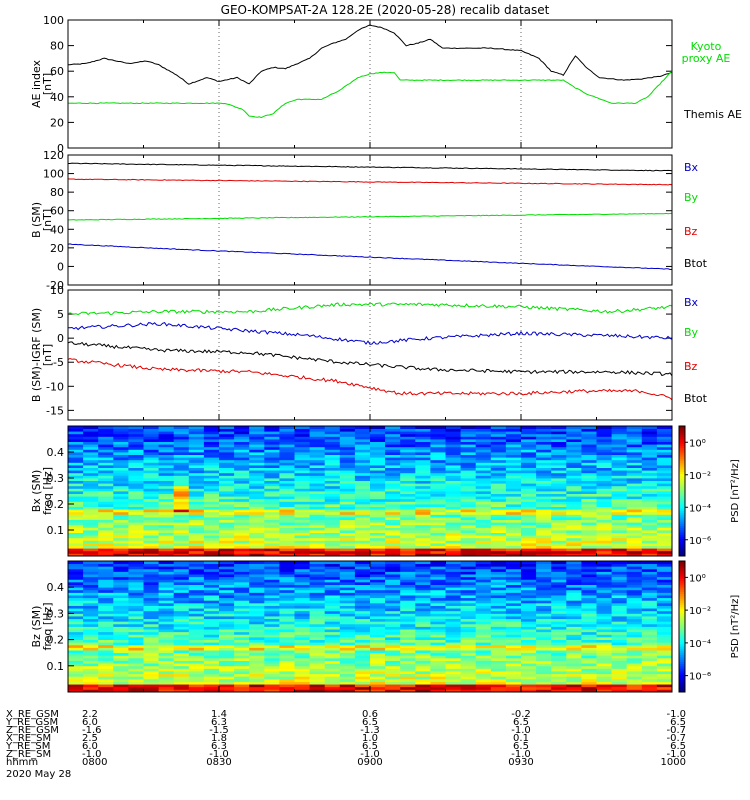 The height and width of the screenshot is (800, 750). I want to click on legend-bx: Bx, so click(691, 167).